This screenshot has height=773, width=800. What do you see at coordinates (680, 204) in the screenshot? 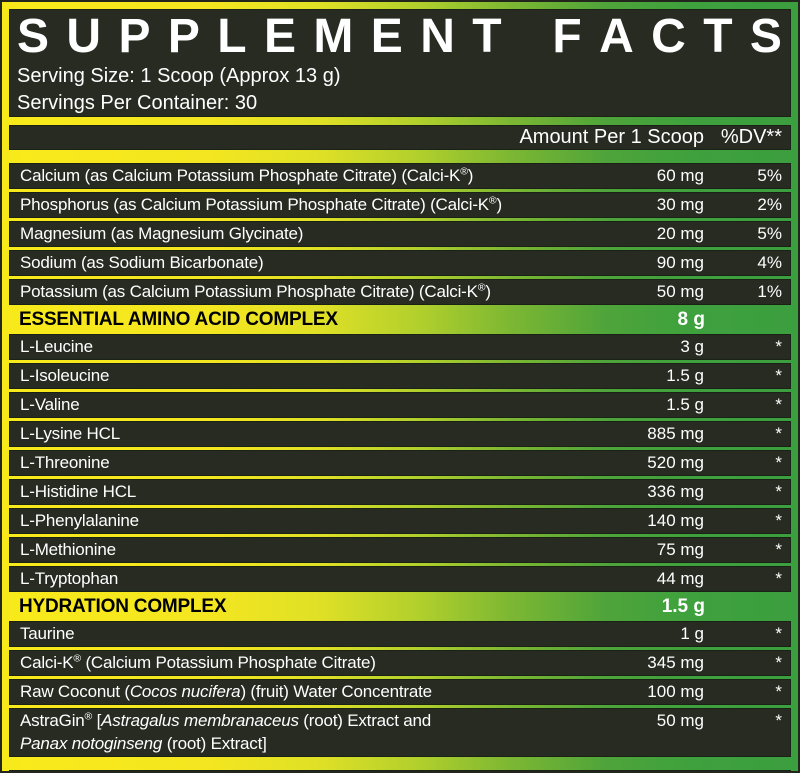
I see `ingredient-amount: 30 mg` at bounding box center [680, 204].